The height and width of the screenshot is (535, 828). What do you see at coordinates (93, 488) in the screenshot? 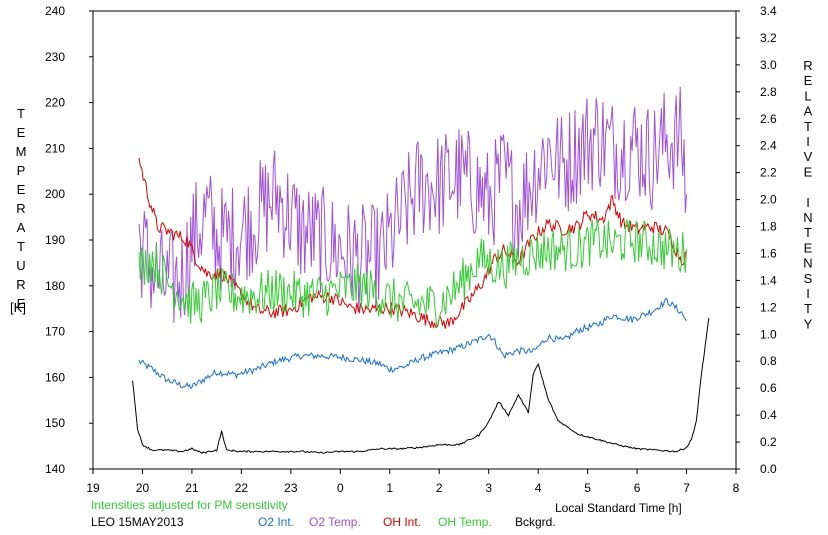
I see `x-tick-label: 19` at bounding box center [93, 488].